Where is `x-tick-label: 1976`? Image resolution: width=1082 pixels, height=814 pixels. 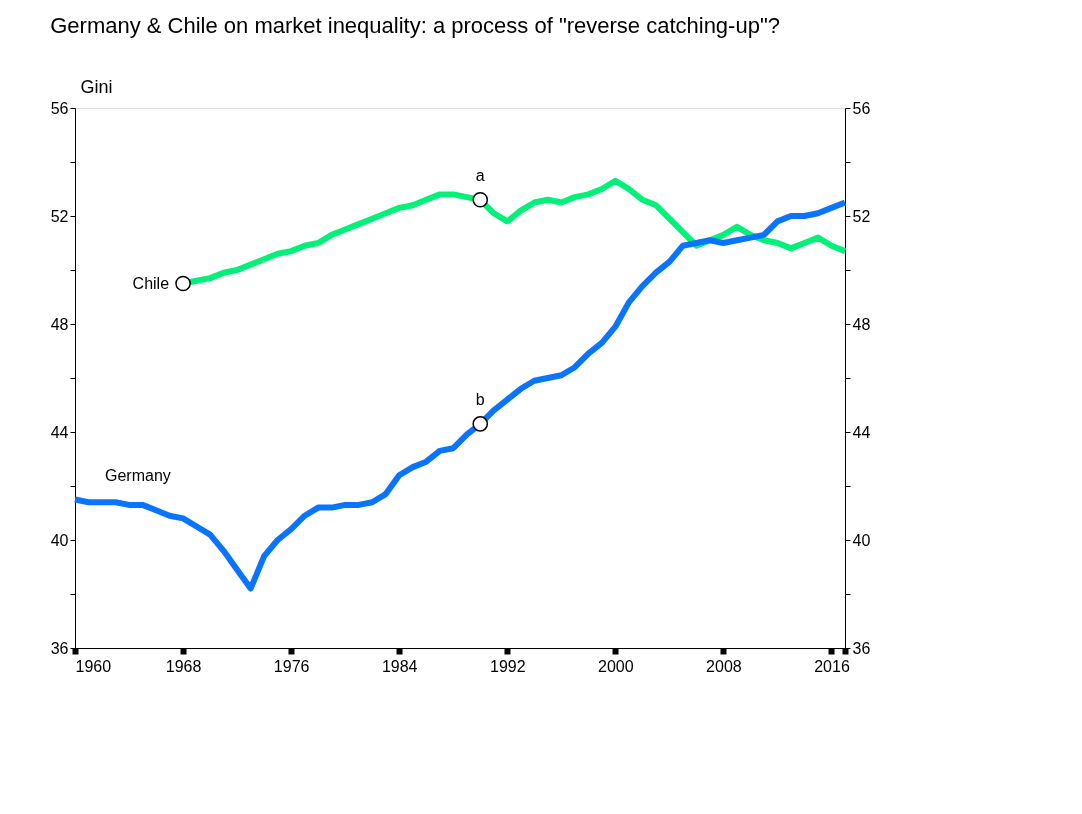 x-tick-label: 1976 is located at coordinates (291, 666).